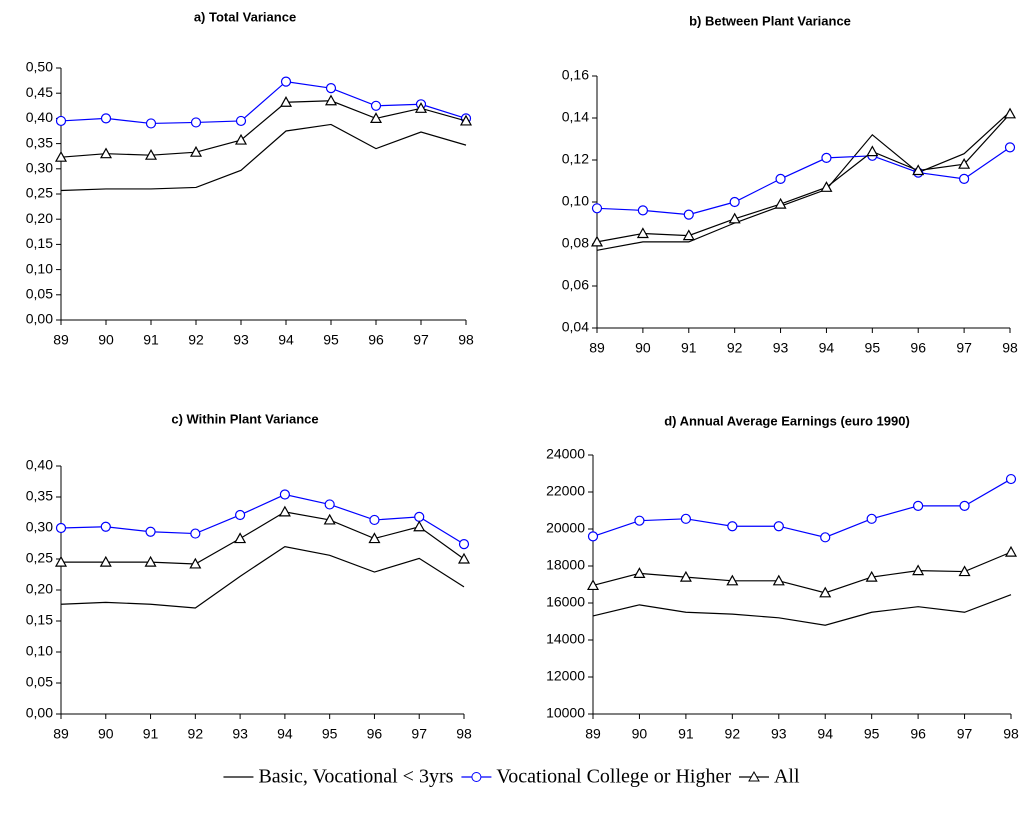 The height and width of the screenshot is (820, 1023). I want to click on y-tick-label: 0,30, so click(39, 168).